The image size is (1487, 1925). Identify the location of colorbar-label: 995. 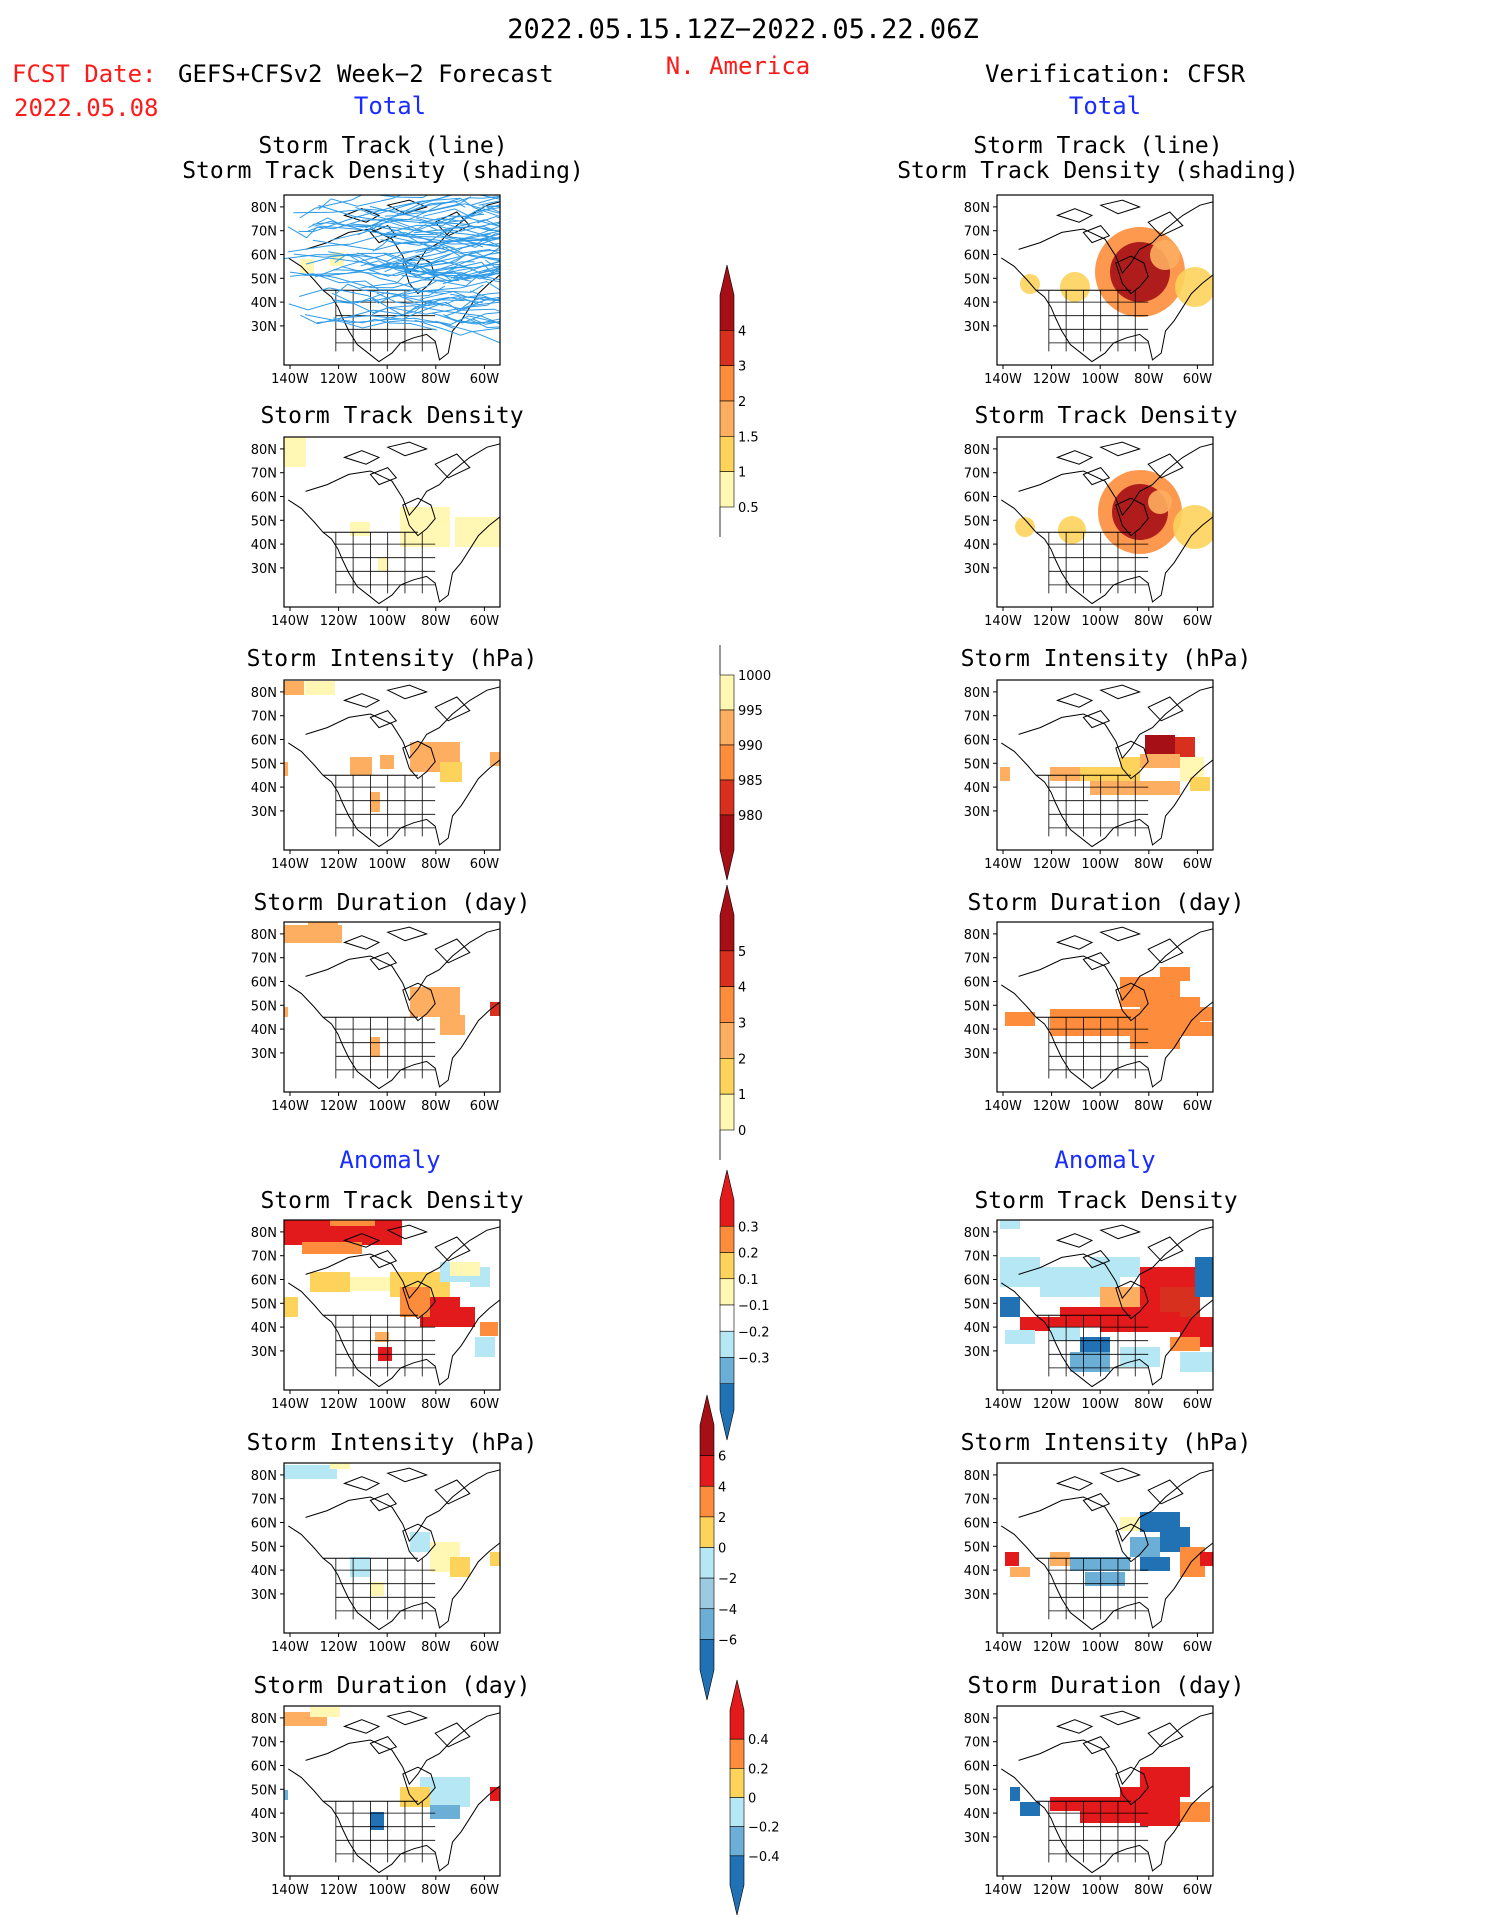
(750, 711).